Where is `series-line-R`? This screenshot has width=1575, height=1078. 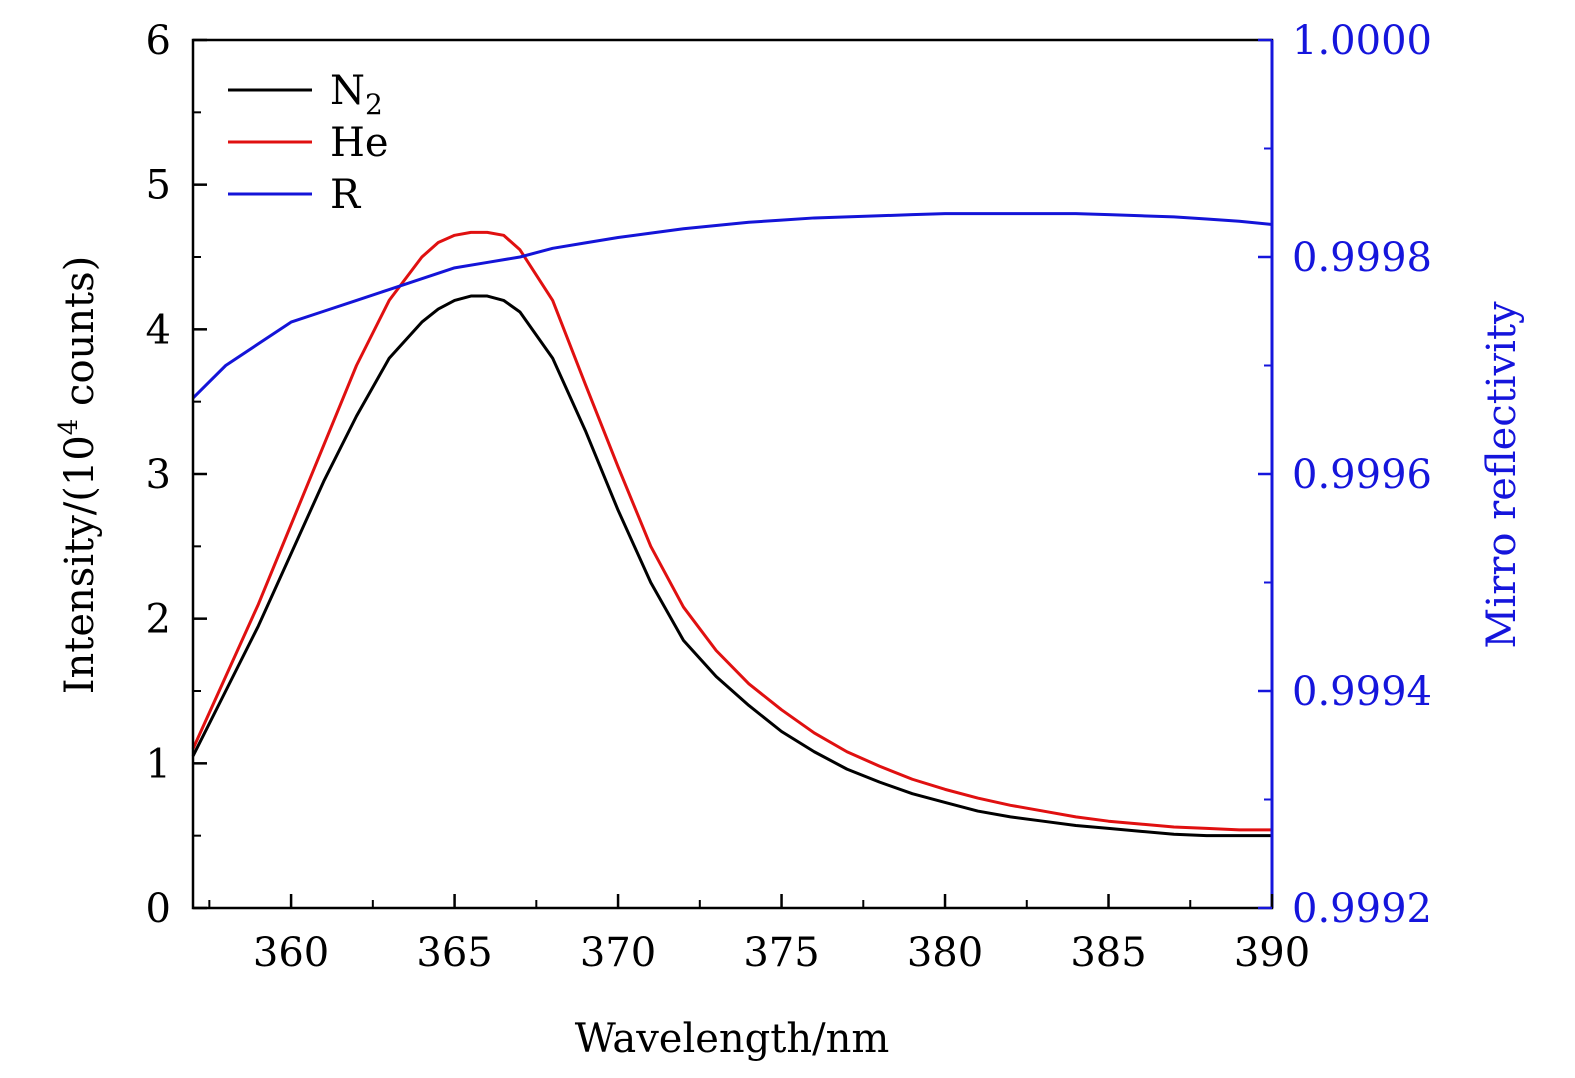
series-line-R is located at coordinates (732, 306).